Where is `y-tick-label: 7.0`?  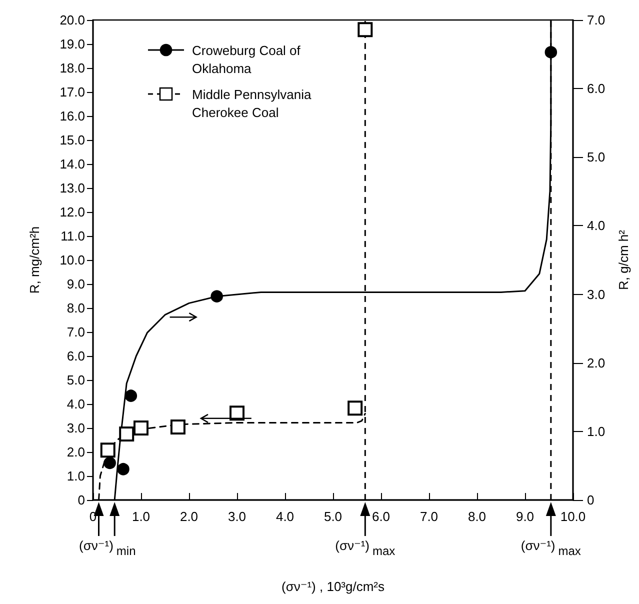
y-tick-label: 7.0 is located at coordinates (75, 332).